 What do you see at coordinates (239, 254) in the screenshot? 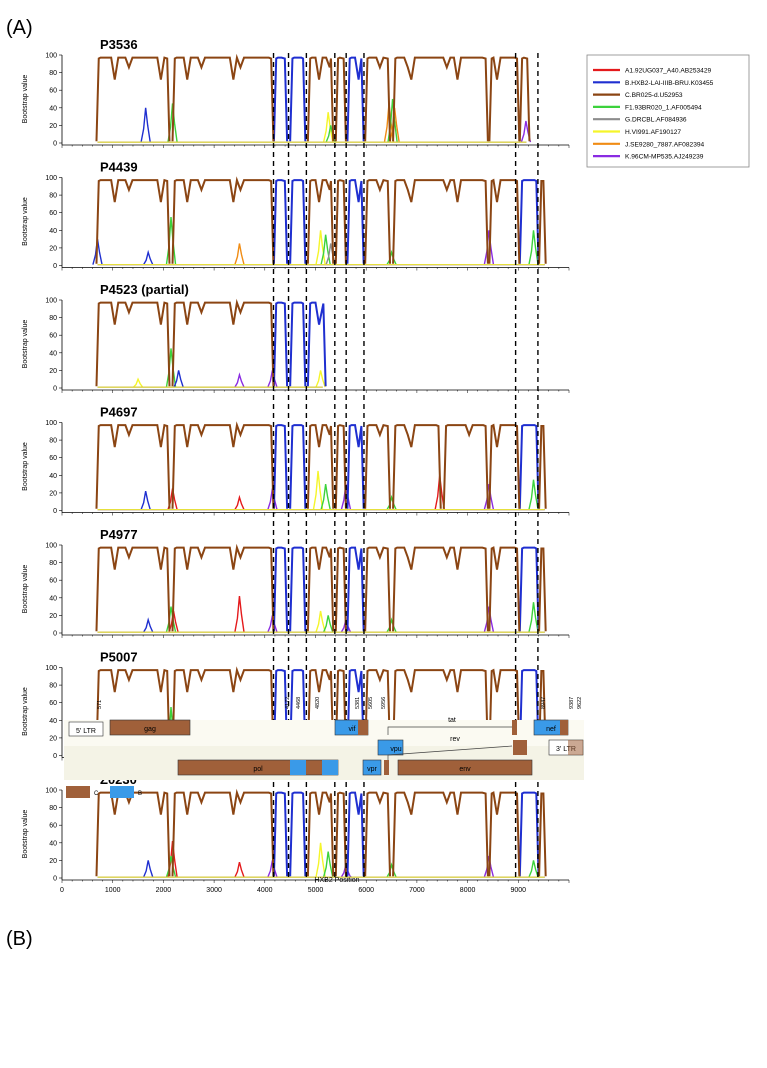
I see `minor-peak-J` at bounding box center [239, 254].